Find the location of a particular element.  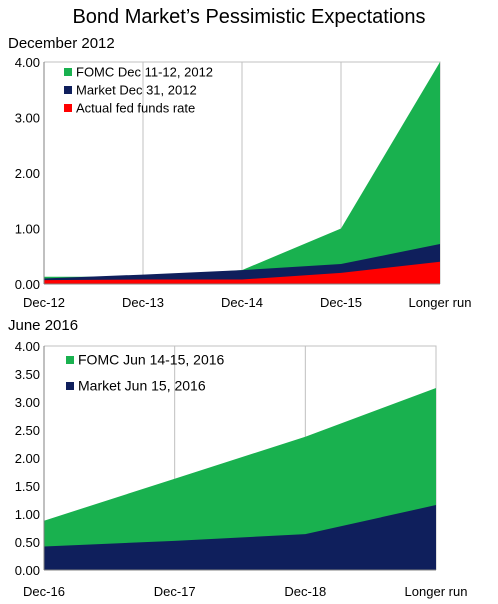

main-title: Bond Market’s Pessimistic Expectations is located at coordinates (249, 17).